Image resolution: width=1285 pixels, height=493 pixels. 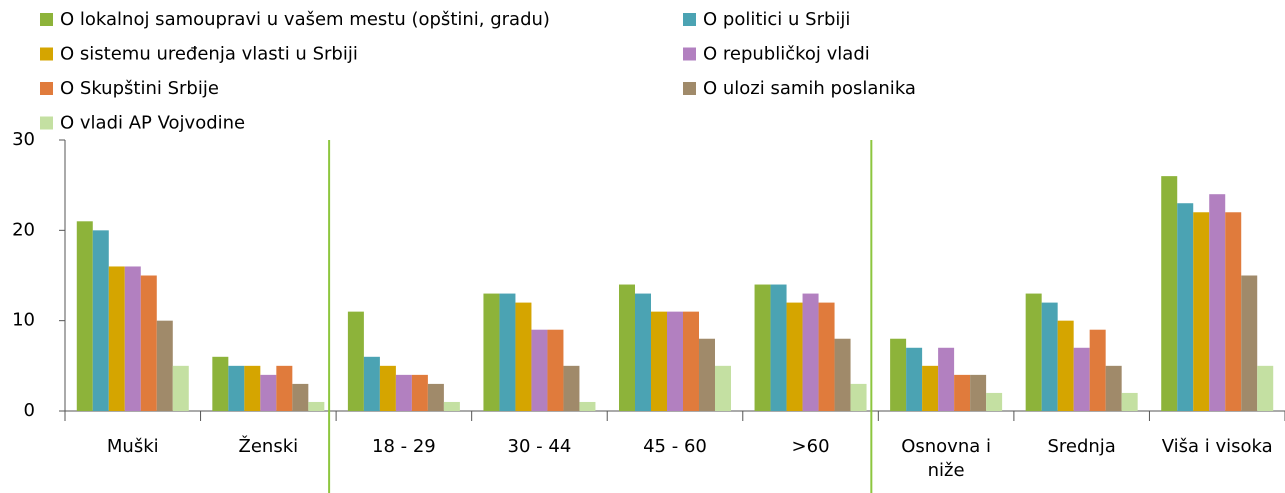 I want to click on legend-label: O republičkoj vladi, so click(x=786, y=54).